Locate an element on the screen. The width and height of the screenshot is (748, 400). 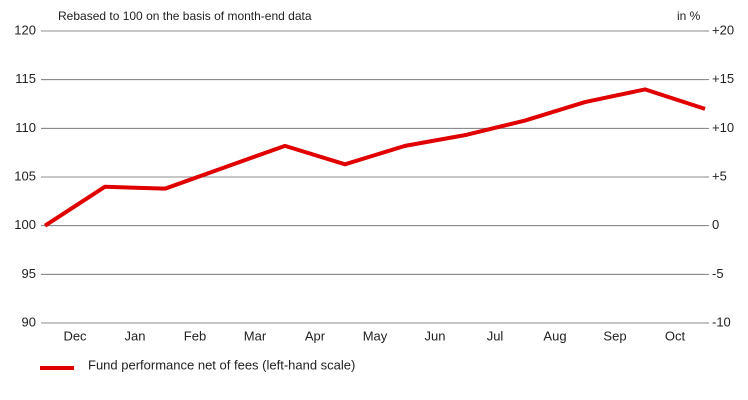
y2-tick-label: 0 is located at coordinates (715, 224).